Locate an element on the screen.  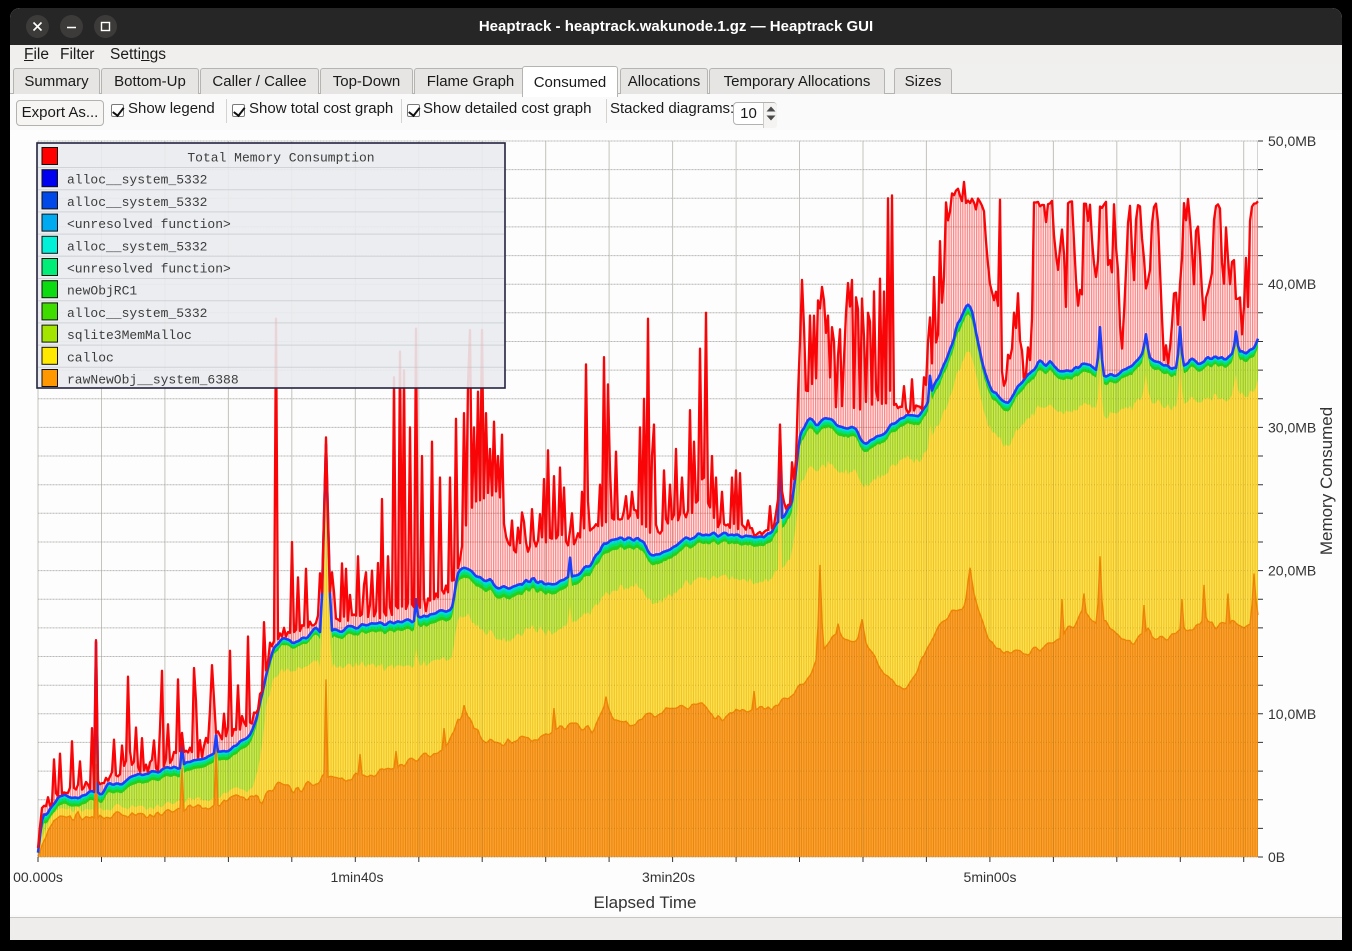
svg-text: 20,0MB is located at coordinates (1292, 571).